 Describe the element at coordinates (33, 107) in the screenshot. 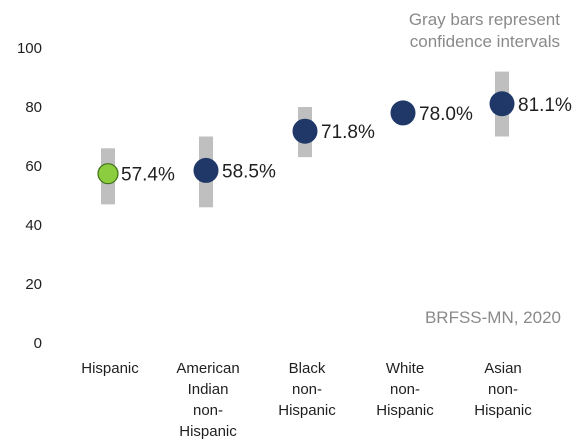

I see `y-tick-label-80: 80` at that location.